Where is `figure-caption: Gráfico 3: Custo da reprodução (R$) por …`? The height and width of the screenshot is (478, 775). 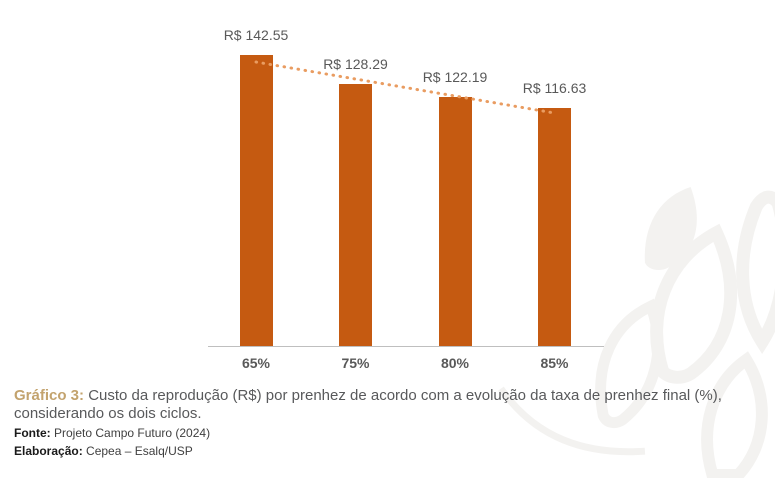 figure-caption: Gráfico 3: Custo da reprodução (R$) por … is located at coordinates (388, 404).